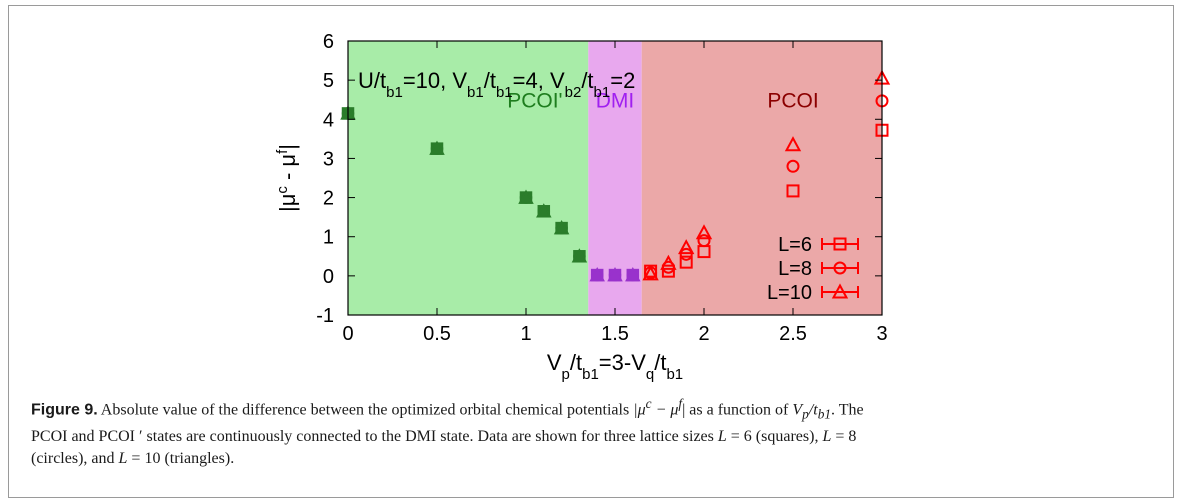 This screenshot has height=503, width=1182. I want to click on region-labels: PCOI' DMI PCOI, so click(662, 101).